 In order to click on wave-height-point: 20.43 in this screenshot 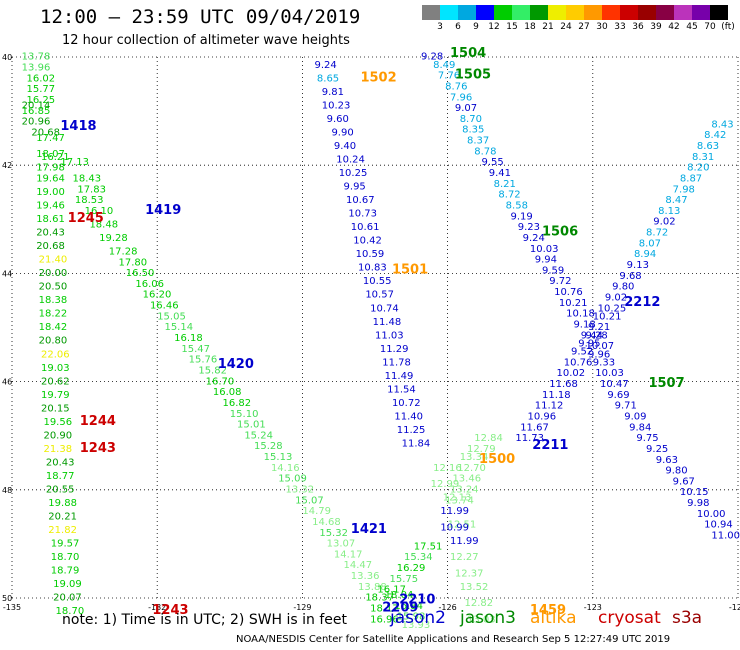, I will do `click(60, 462)`.